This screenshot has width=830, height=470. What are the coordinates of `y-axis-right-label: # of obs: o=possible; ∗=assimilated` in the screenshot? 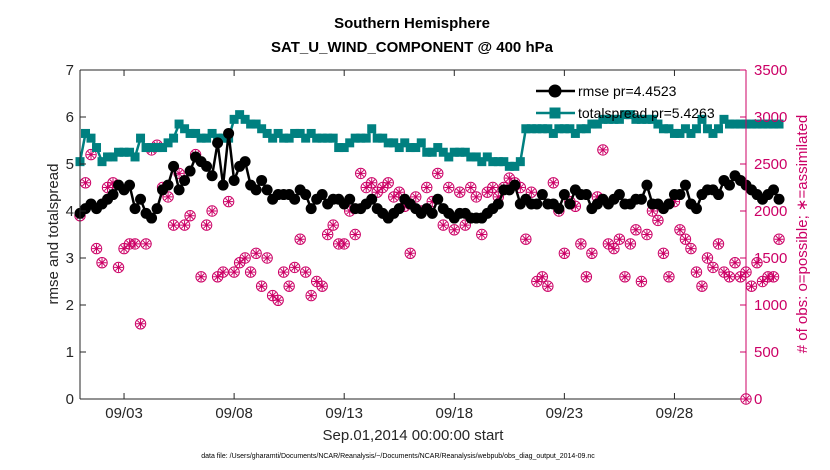 It's located at (802, 234).